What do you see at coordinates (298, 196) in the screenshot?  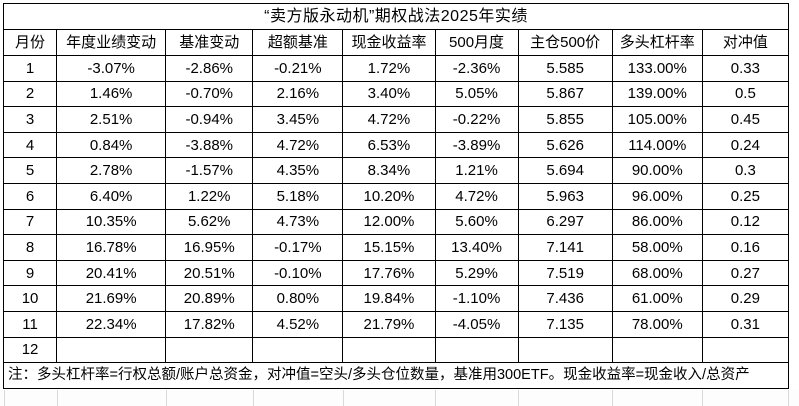 I see `table-cell: 5.18%` at bounding box center [298, 196].